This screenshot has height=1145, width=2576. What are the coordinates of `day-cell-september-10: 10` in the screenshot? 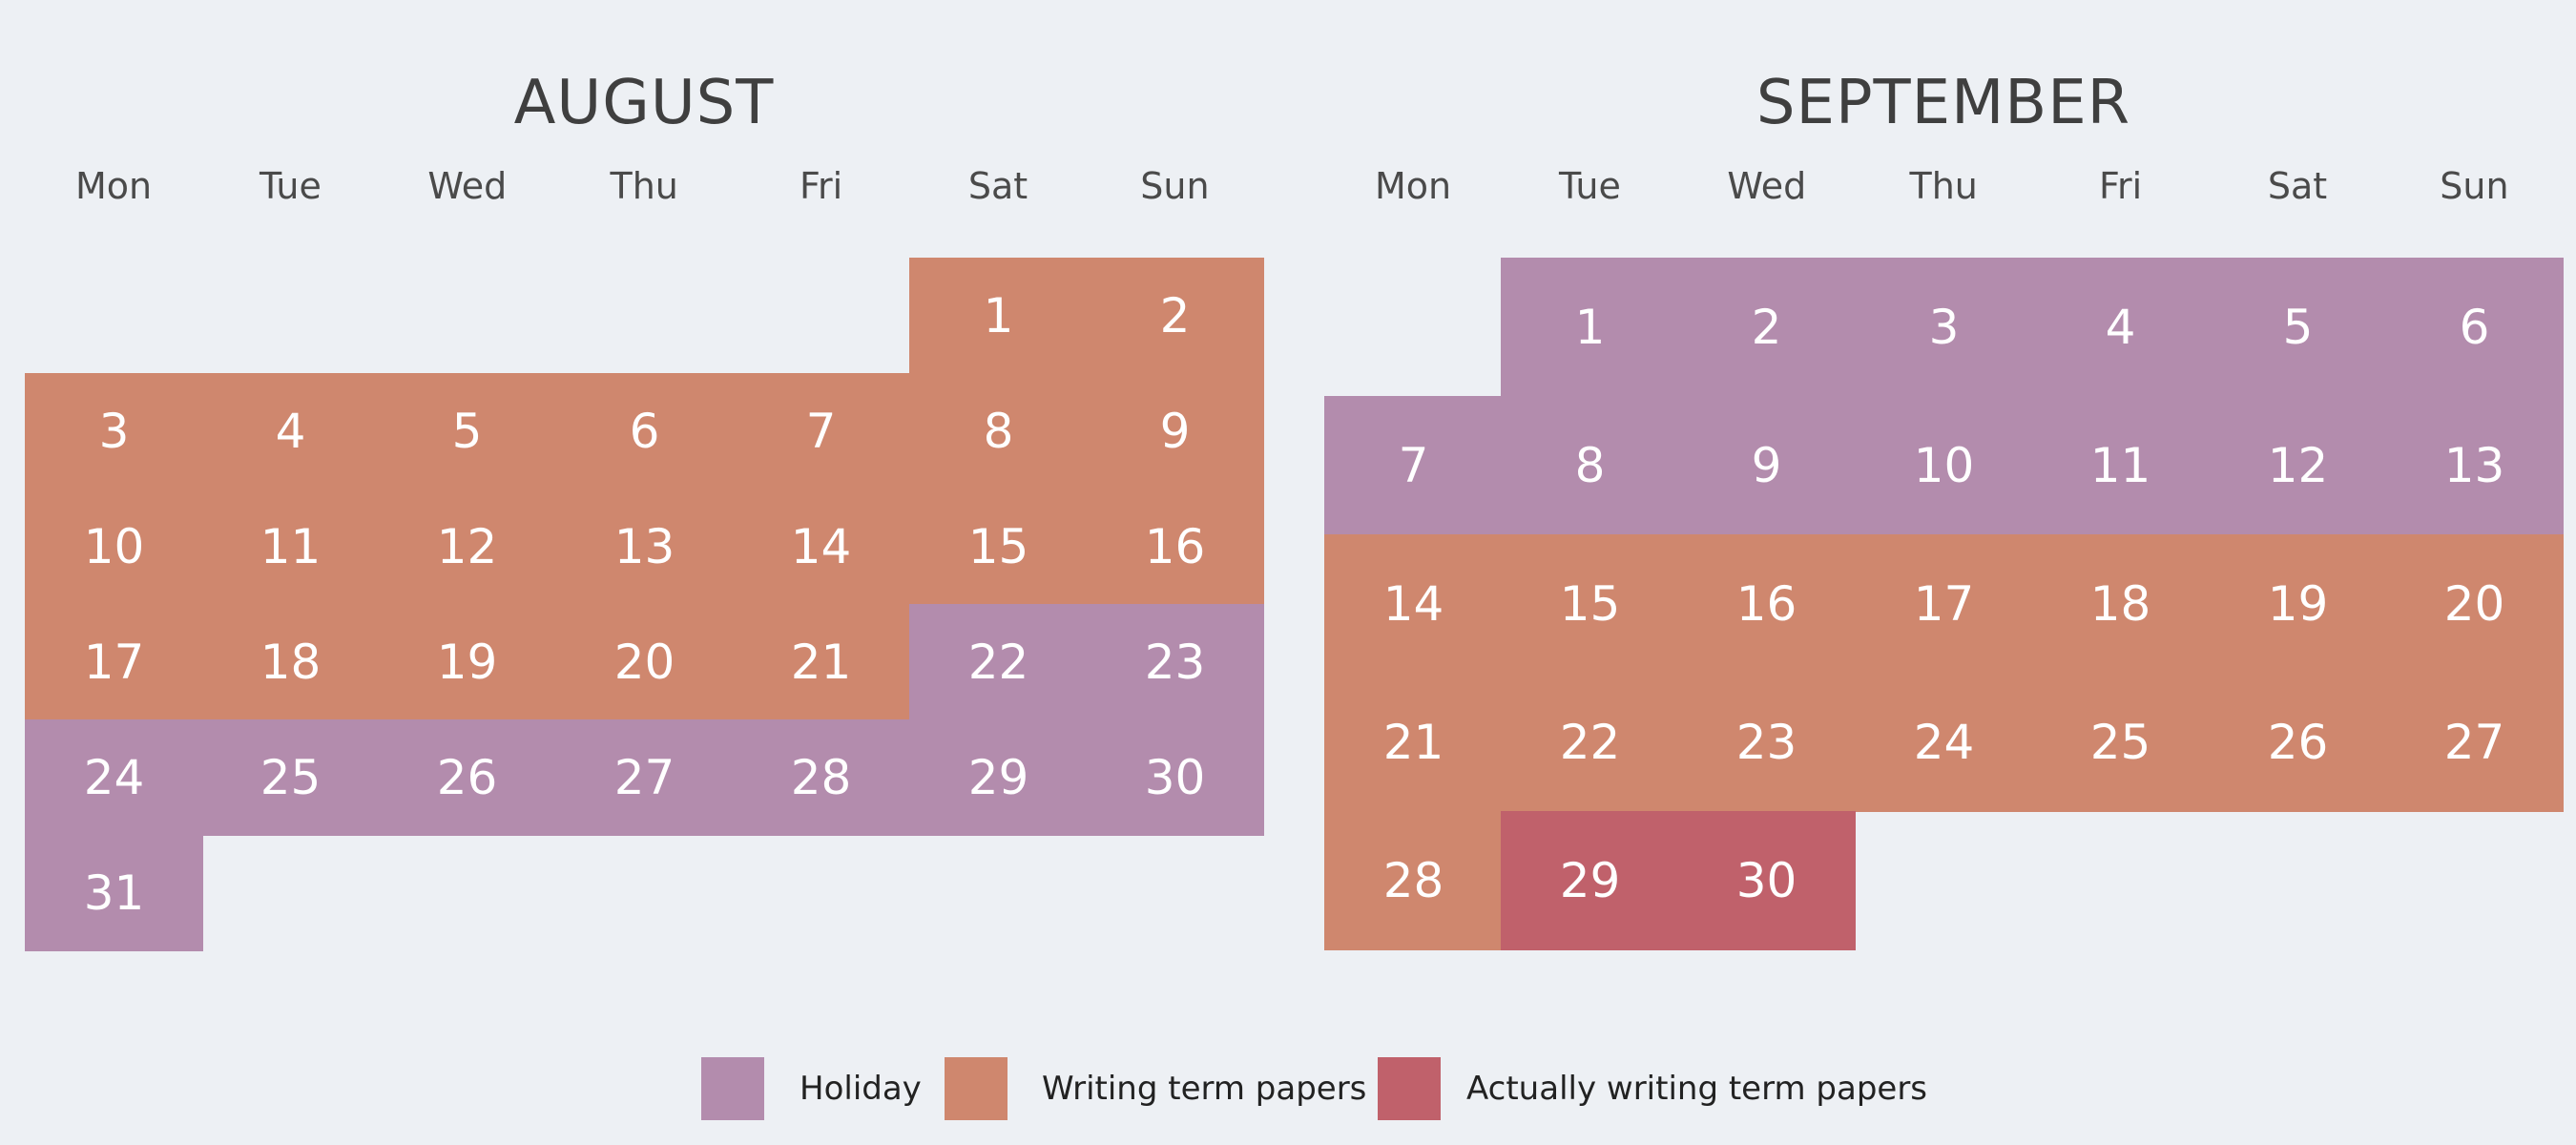 It's located at (1944, 465).